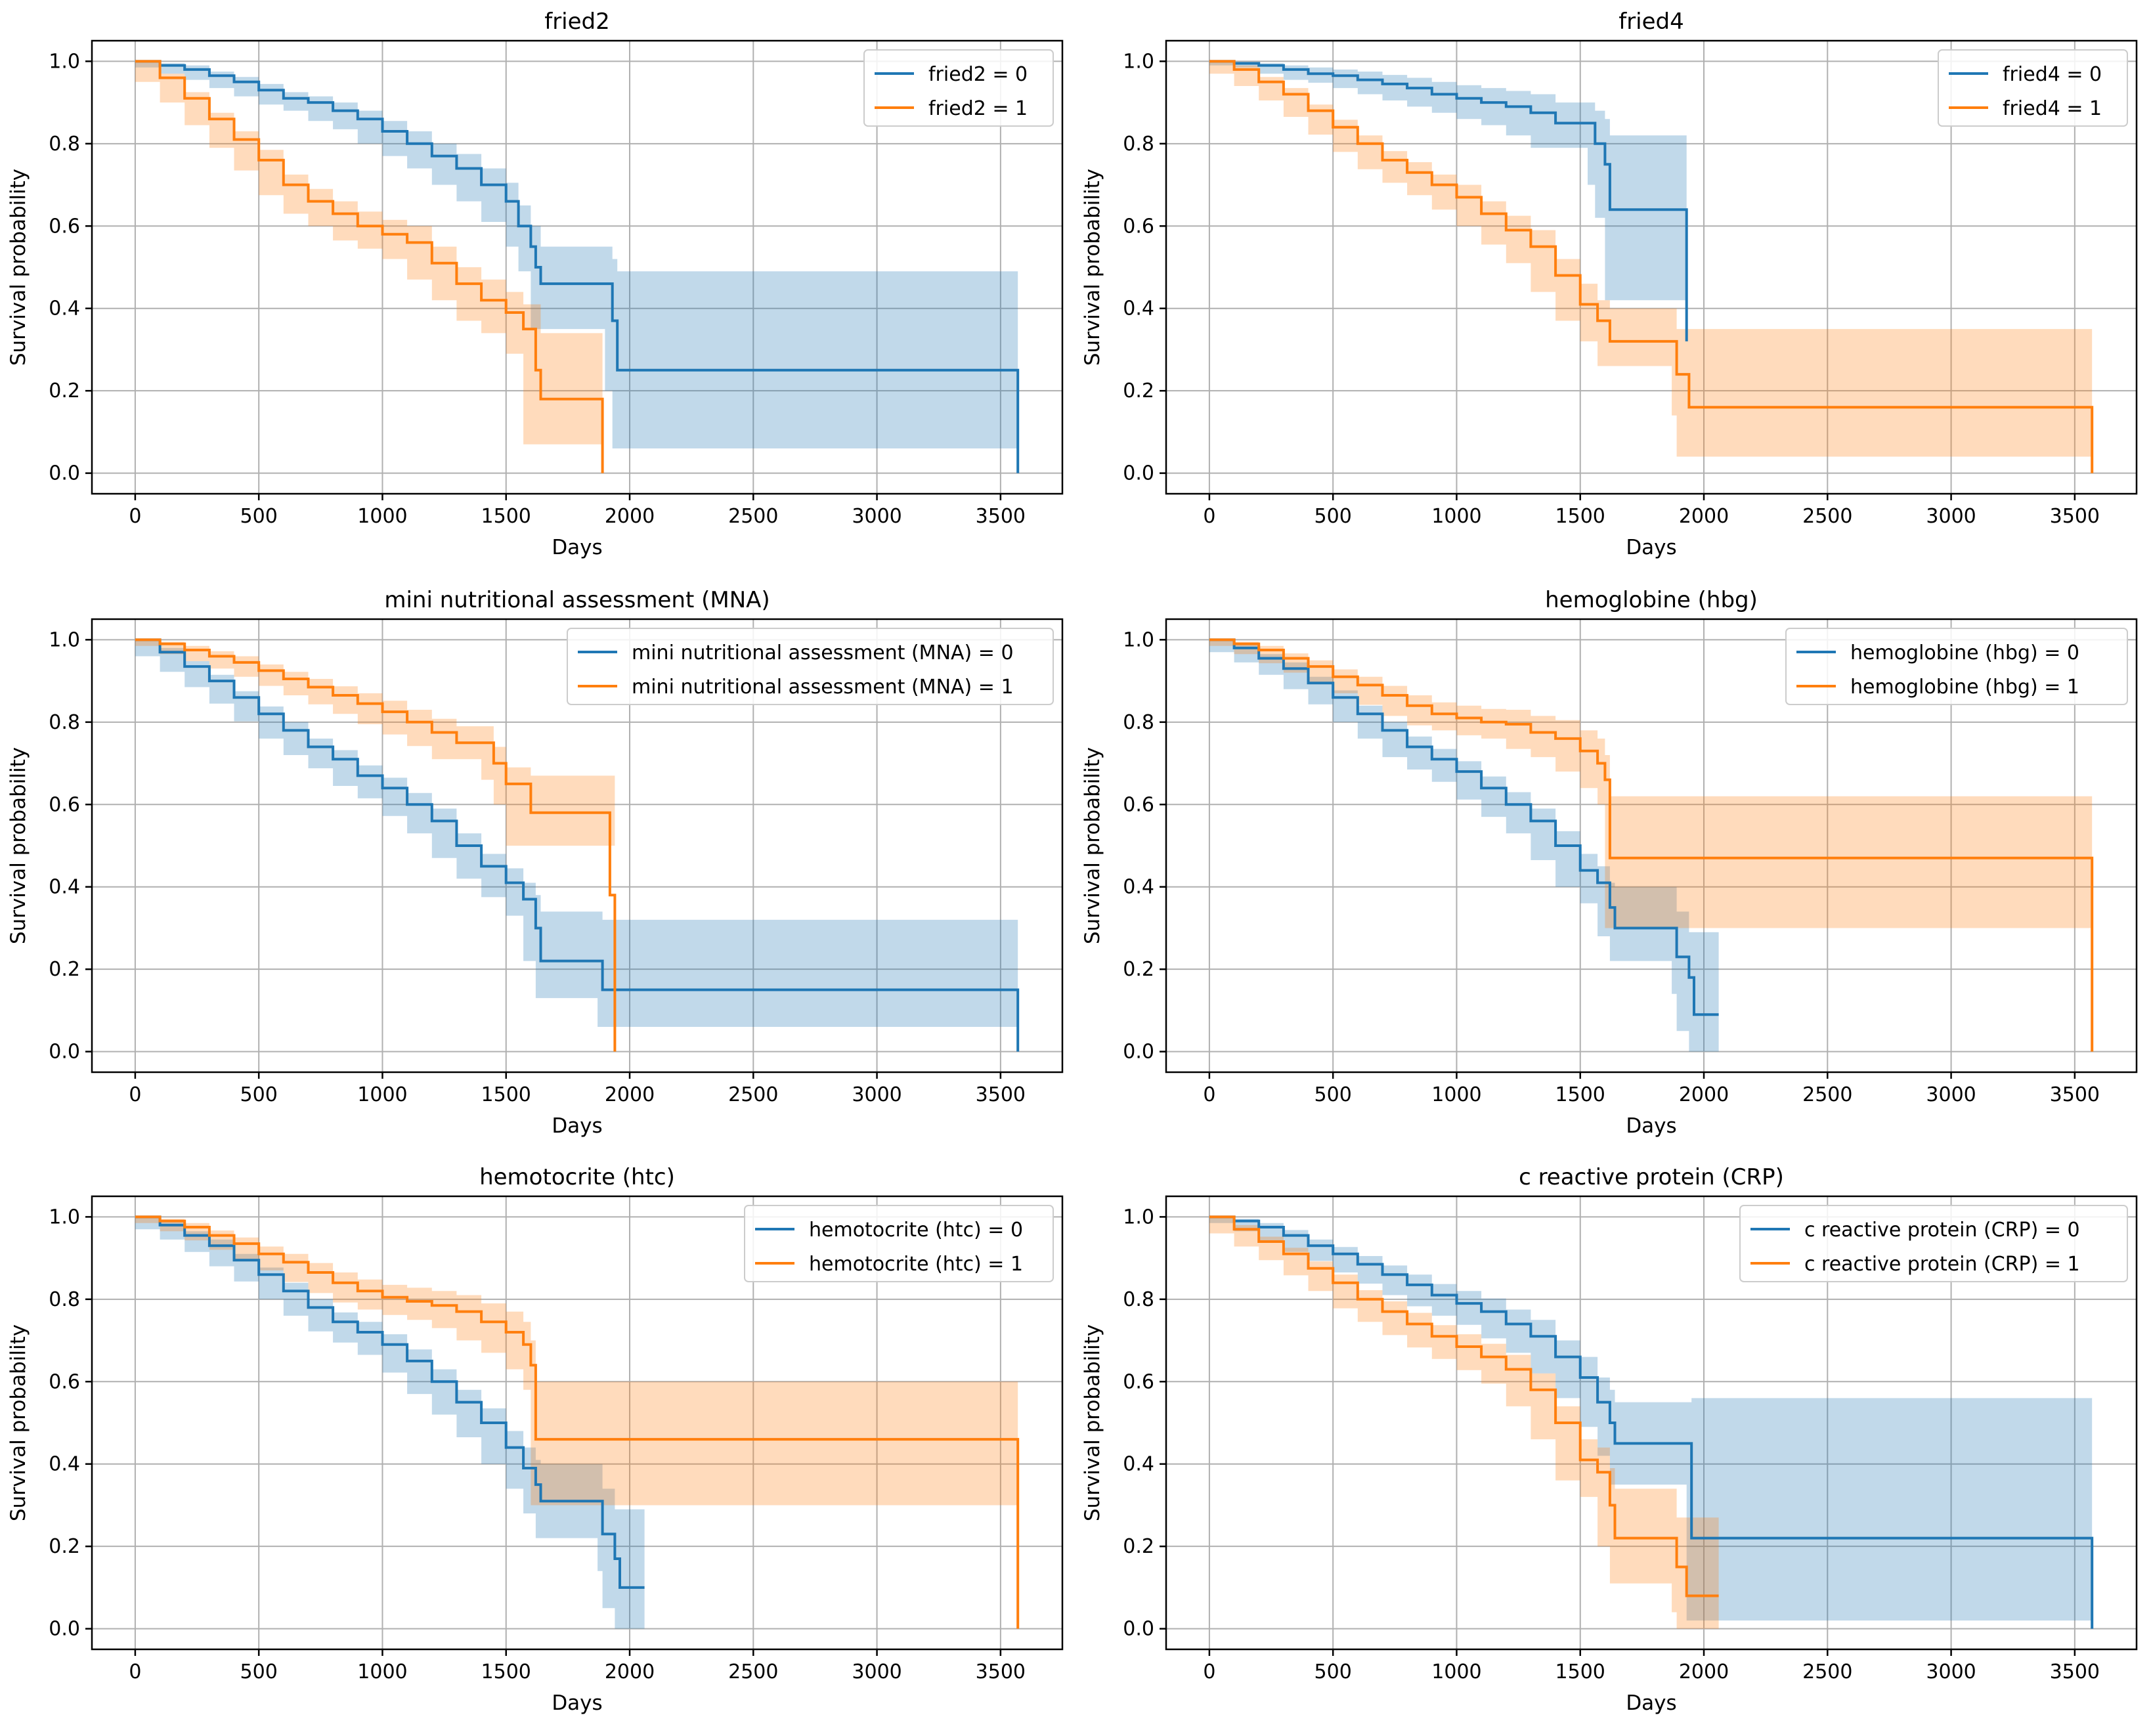  What do you see at coordinates (1964, 687) in the screenshot?
I see `legend-entry: hemoglobine (hbg) = 1` at bounding box center [1964, 687].